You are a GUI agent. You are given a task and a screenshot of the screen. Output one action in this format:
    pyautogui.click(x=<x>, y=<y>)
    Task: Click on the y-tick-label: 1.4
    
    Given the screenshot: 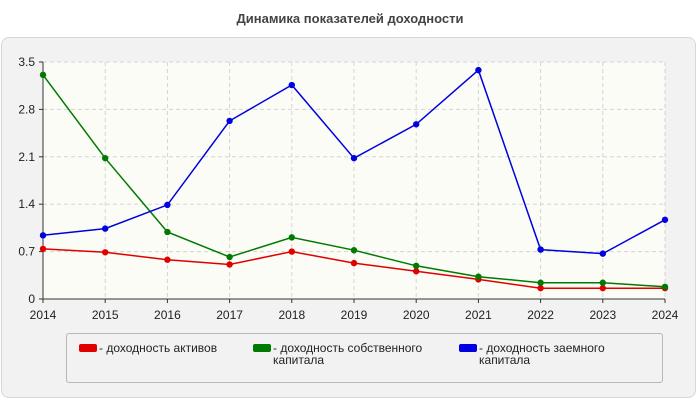 What is the action you would take?
    pyautogui.click(x=26, y=204)
    